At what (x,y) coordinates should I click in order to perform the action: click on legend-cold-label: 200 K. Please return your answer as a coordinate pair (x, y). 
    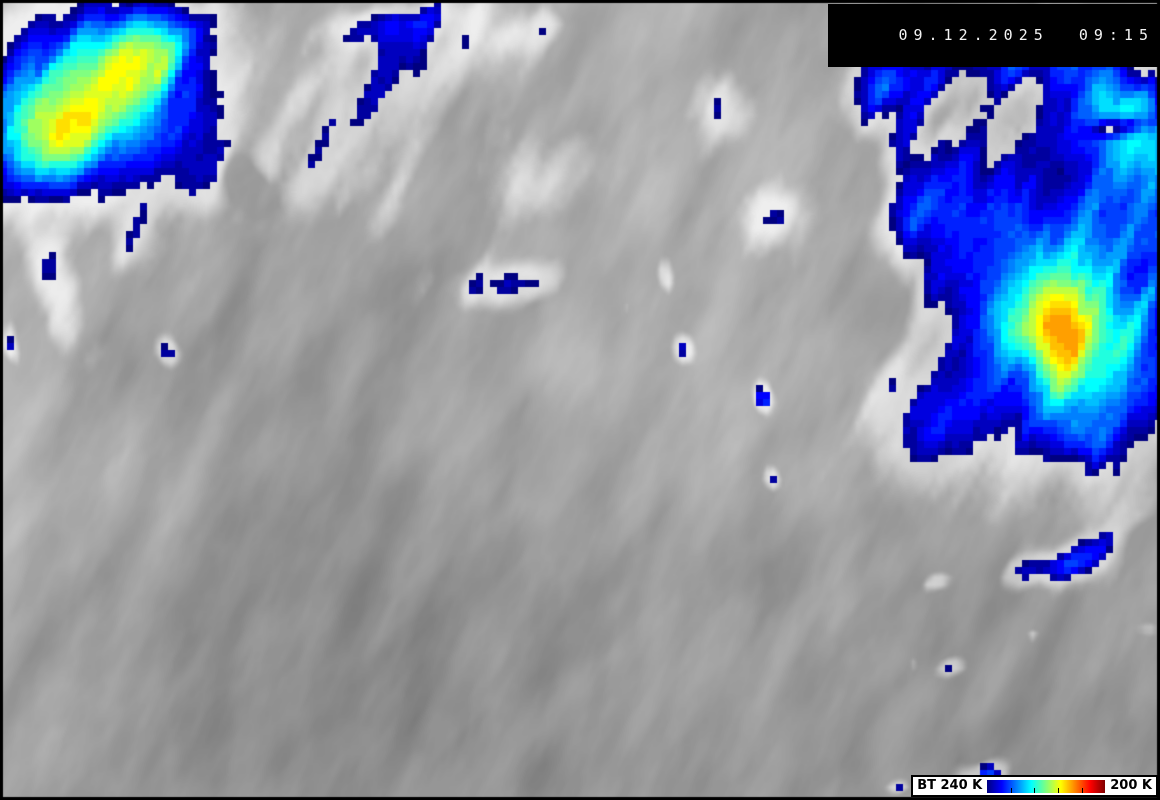
    Looking at the image, I should click on (1131, 785).